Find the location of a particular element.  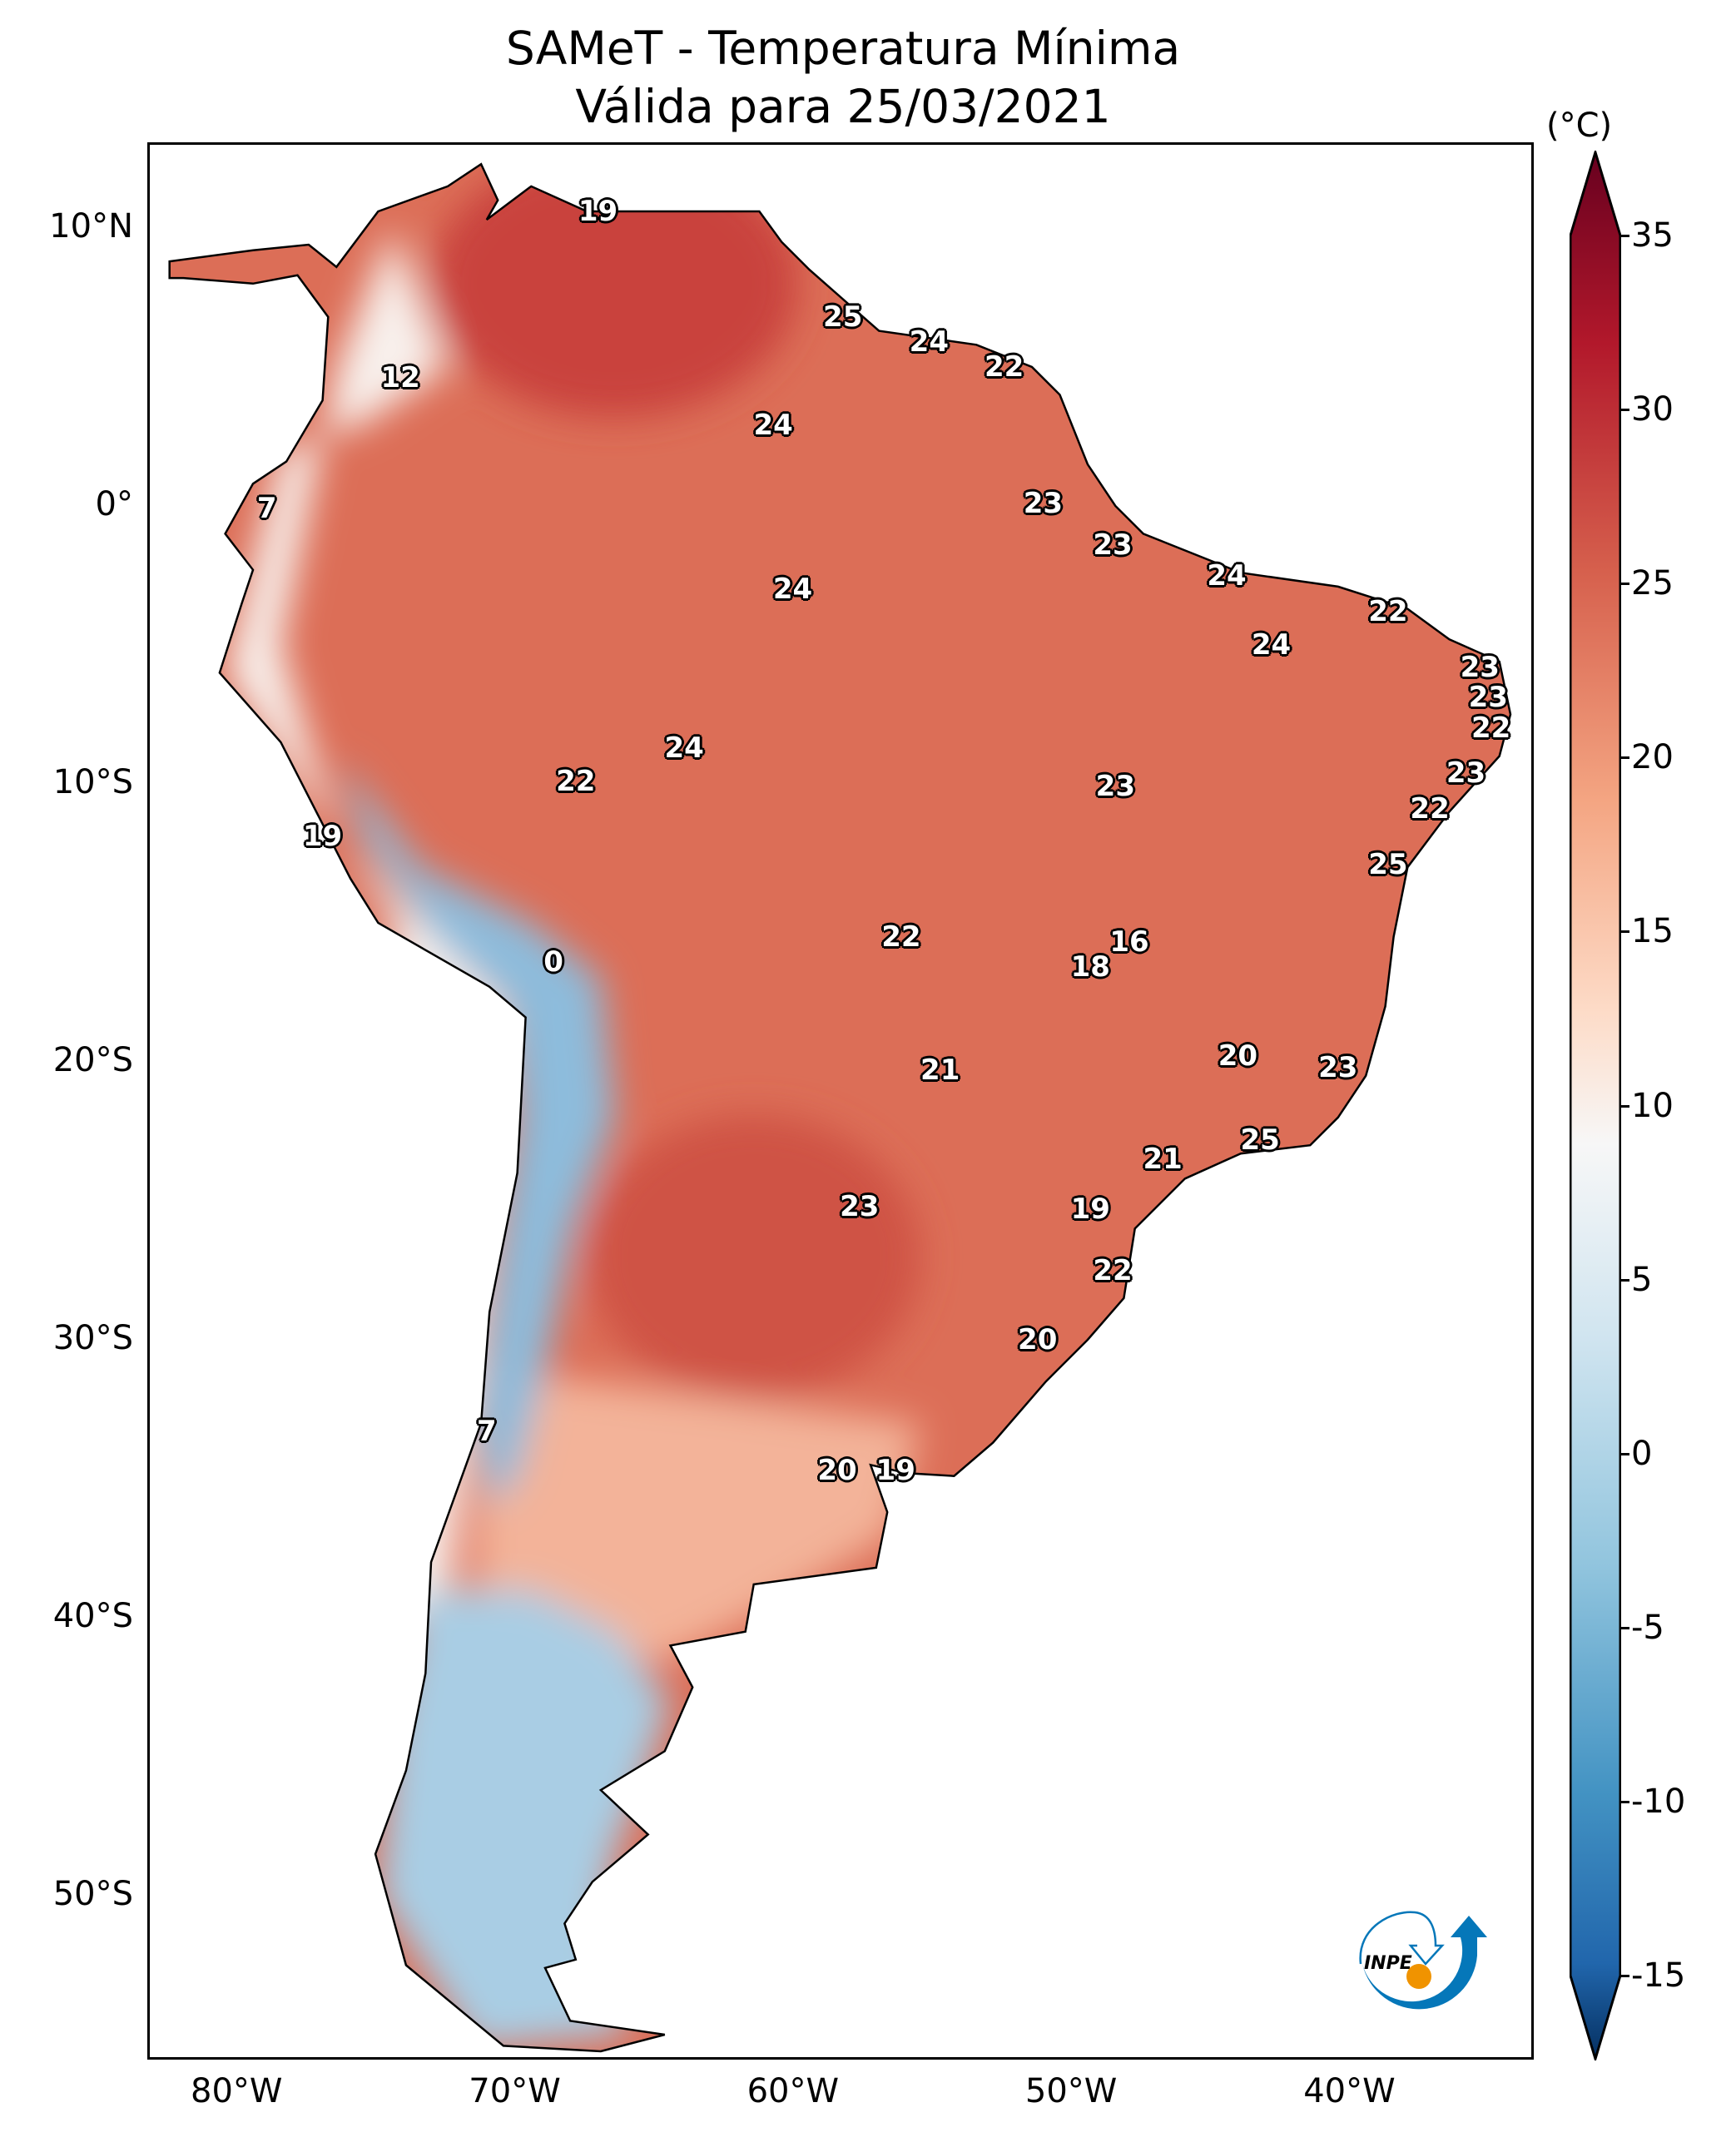

lon-tick-label: 70°W is located at coordinates (515, 2091).